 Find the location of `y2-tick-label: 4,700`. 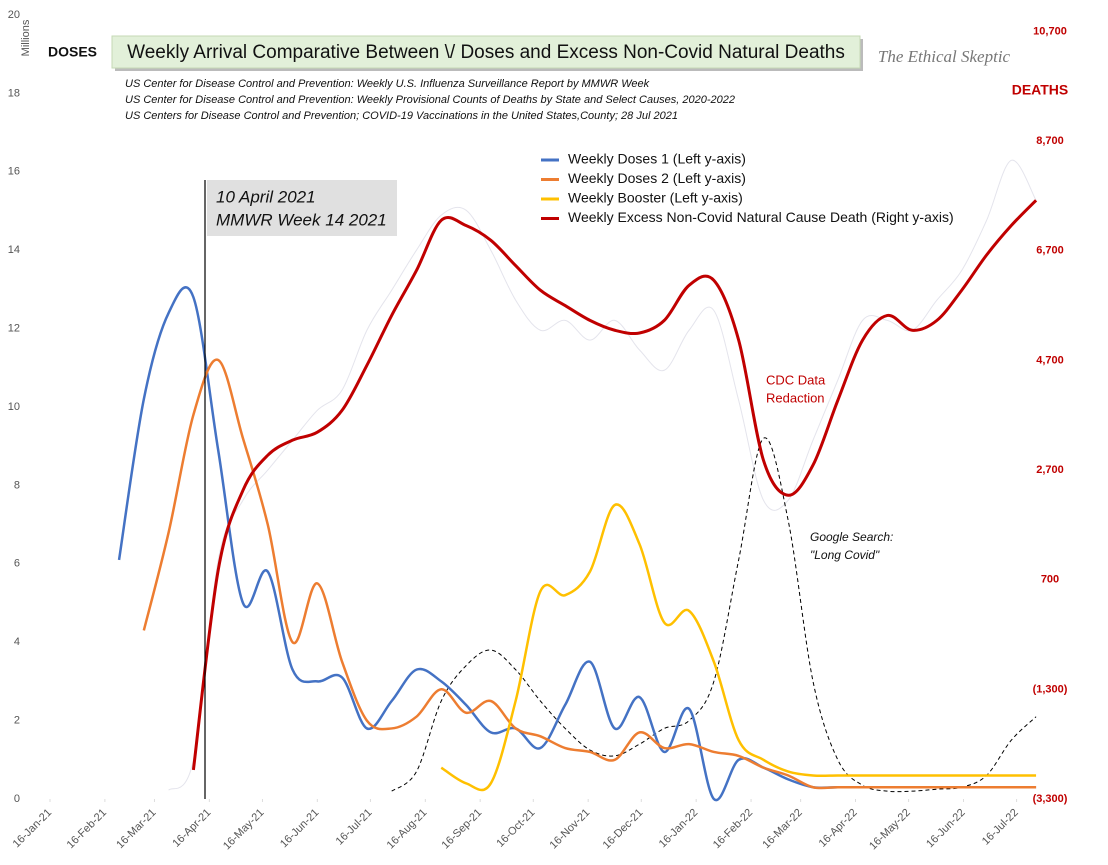

y2-tick-label: 4,700 is located at coordinates (1050, 360).